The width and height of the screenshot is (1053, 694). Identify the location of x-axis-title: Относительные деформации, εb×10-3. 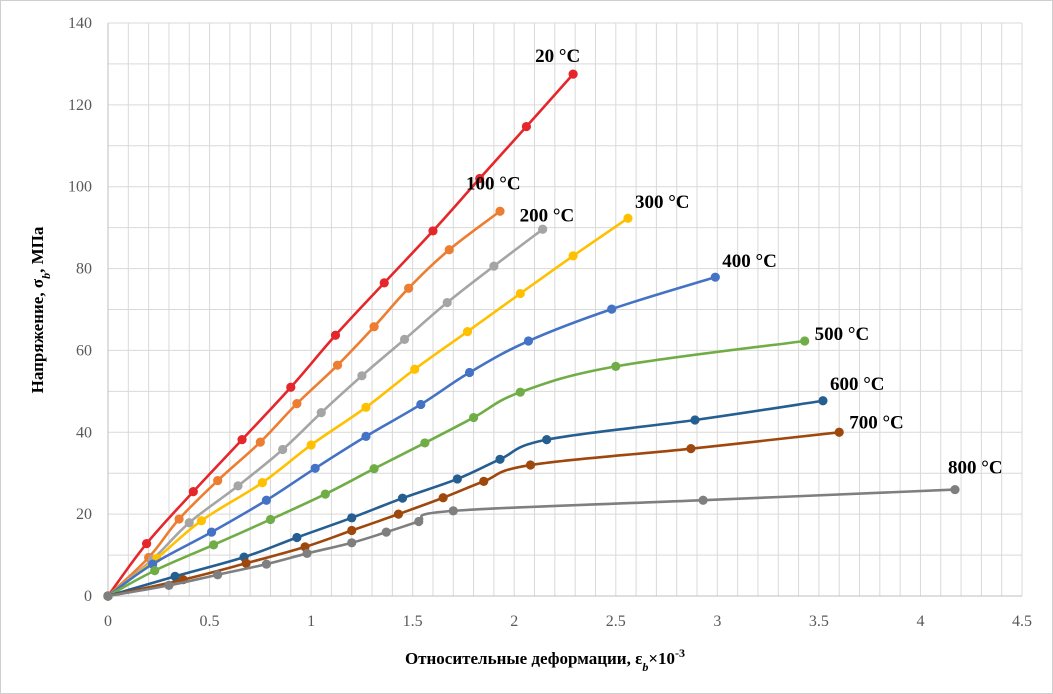
(545, 660).